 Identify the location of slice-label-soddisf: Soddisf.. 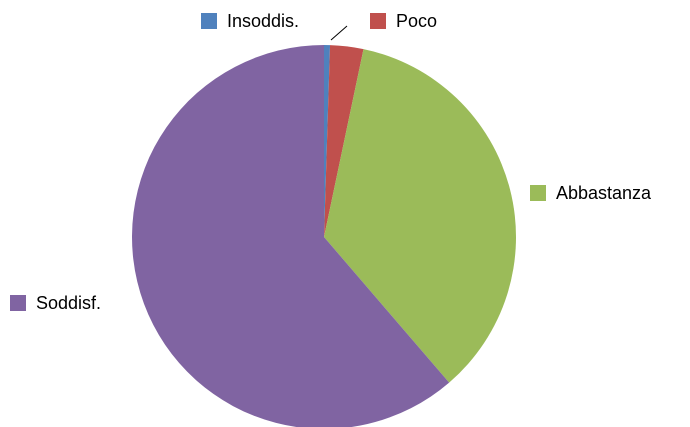
(55, 303).